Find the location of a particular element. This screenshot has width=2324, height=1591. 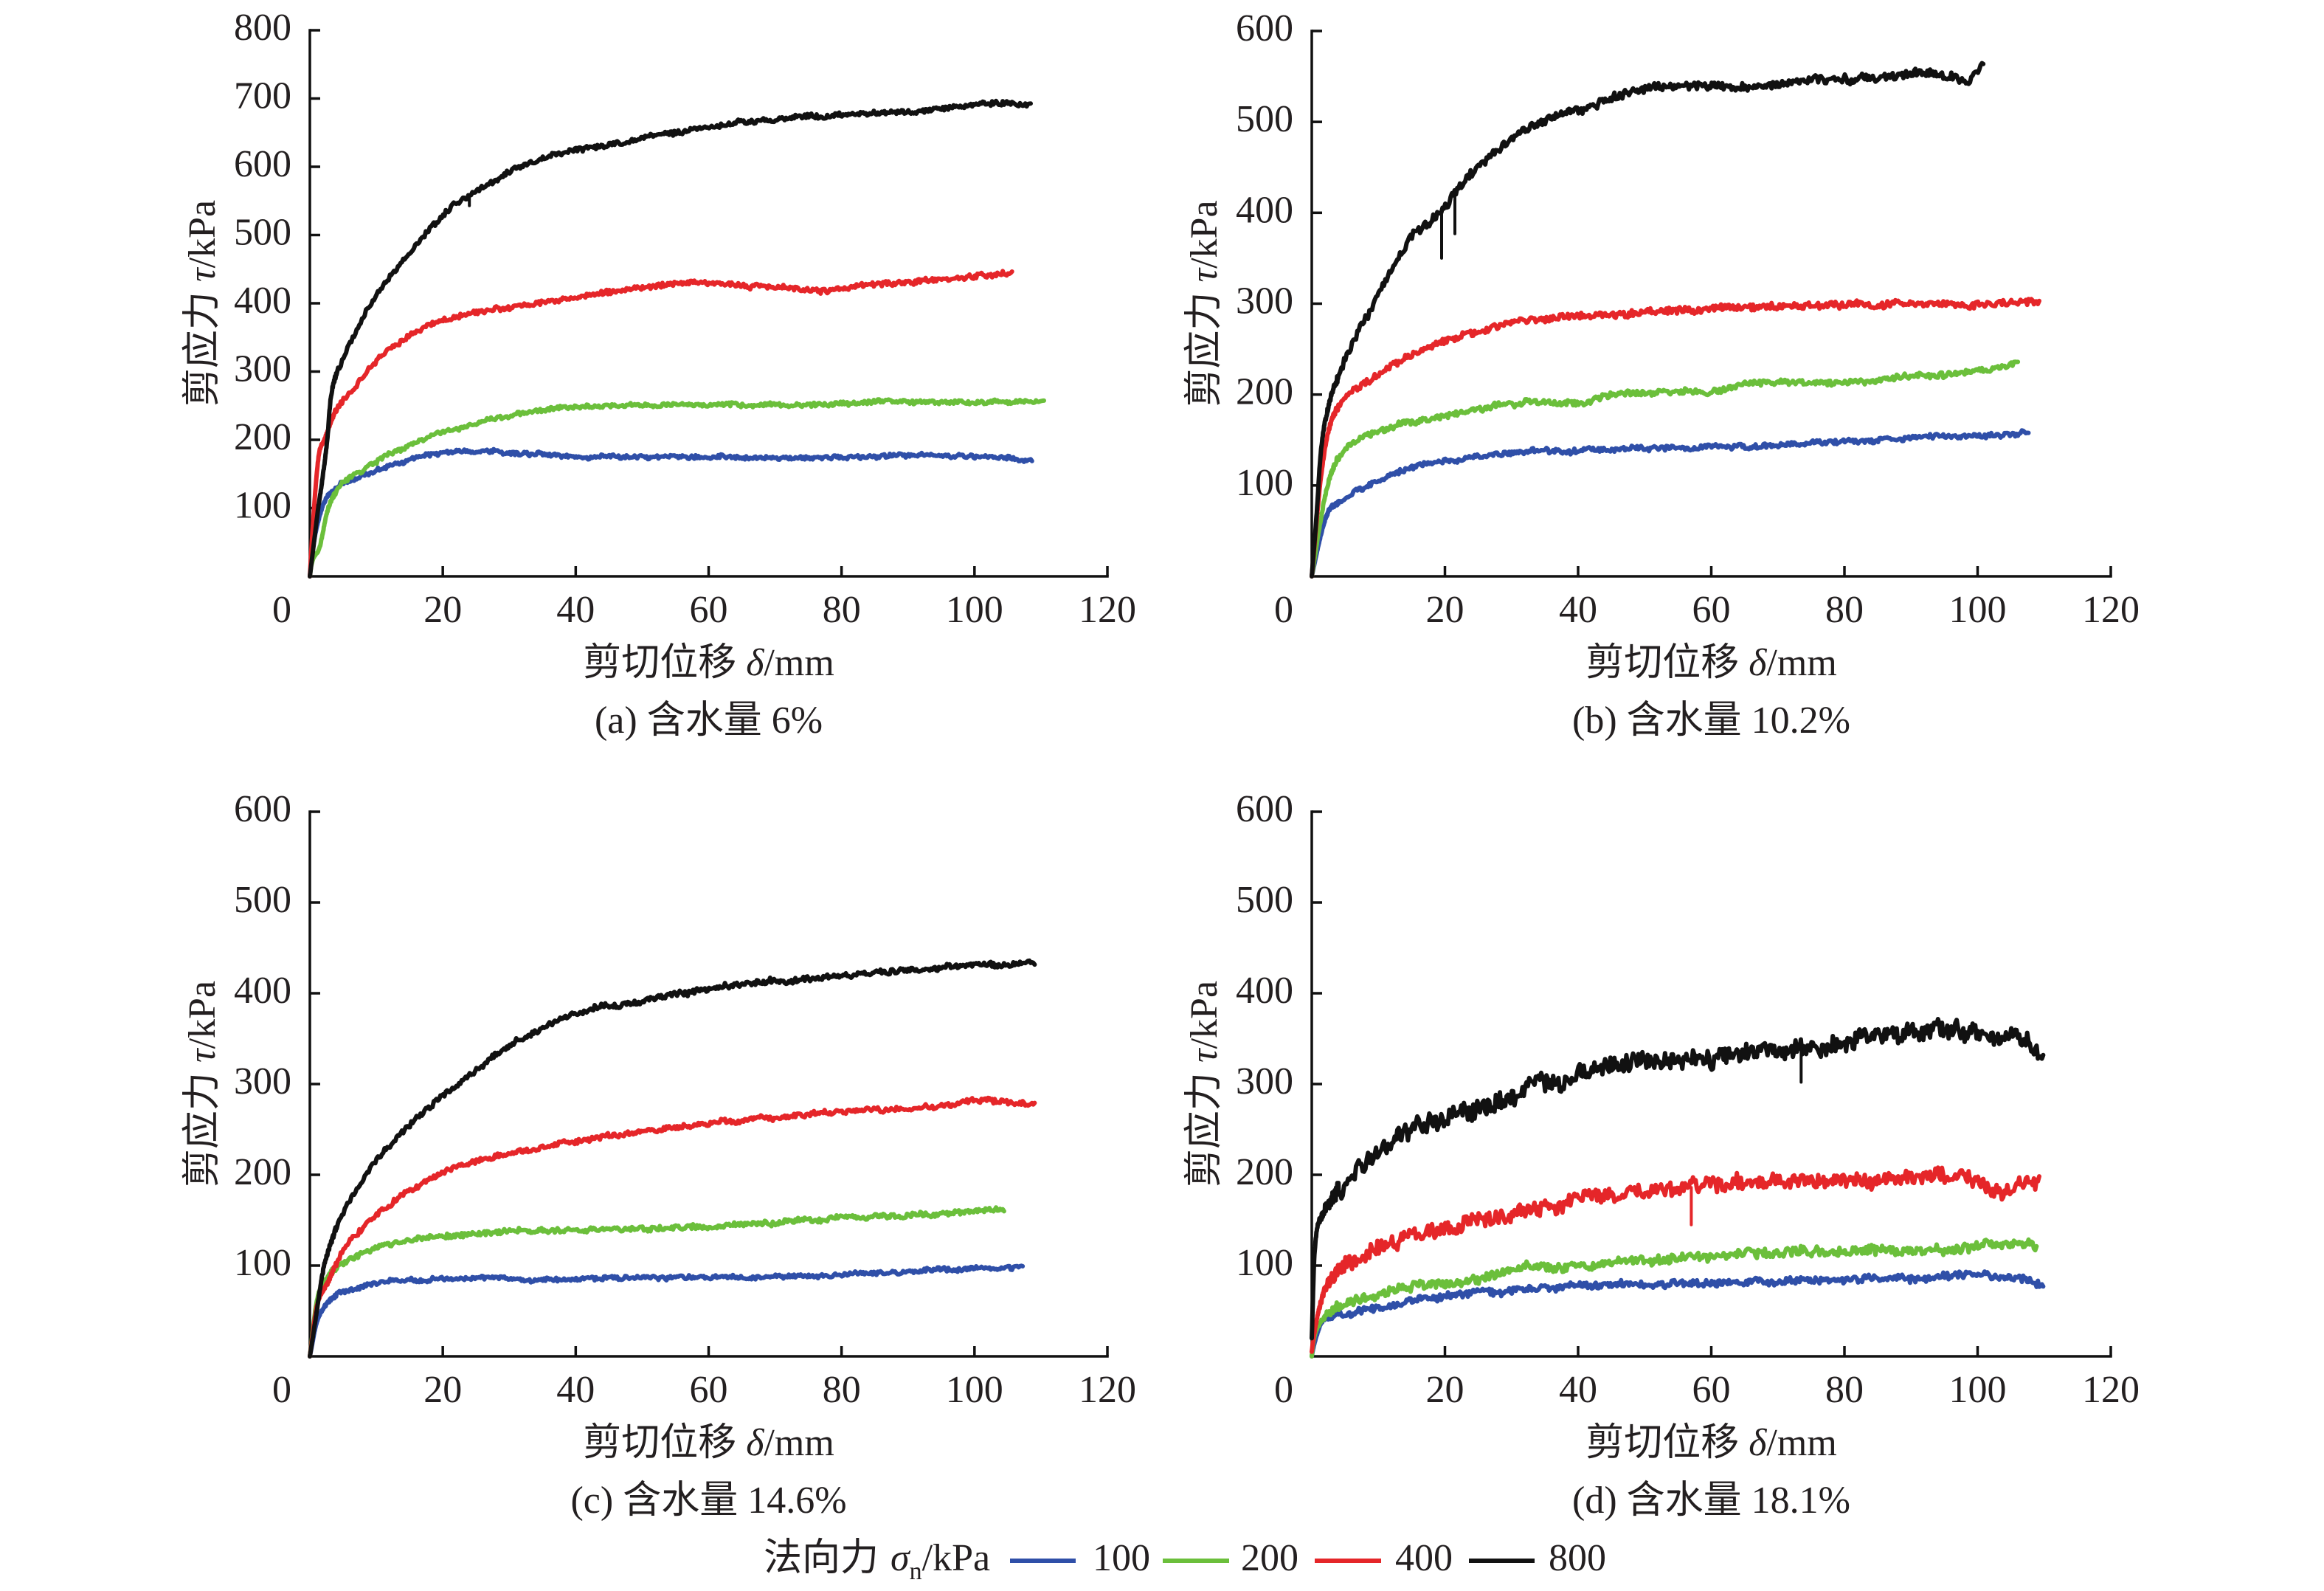

panel-caption: (d) 含水量 18.1% is located at coordinates (1711, 1501).